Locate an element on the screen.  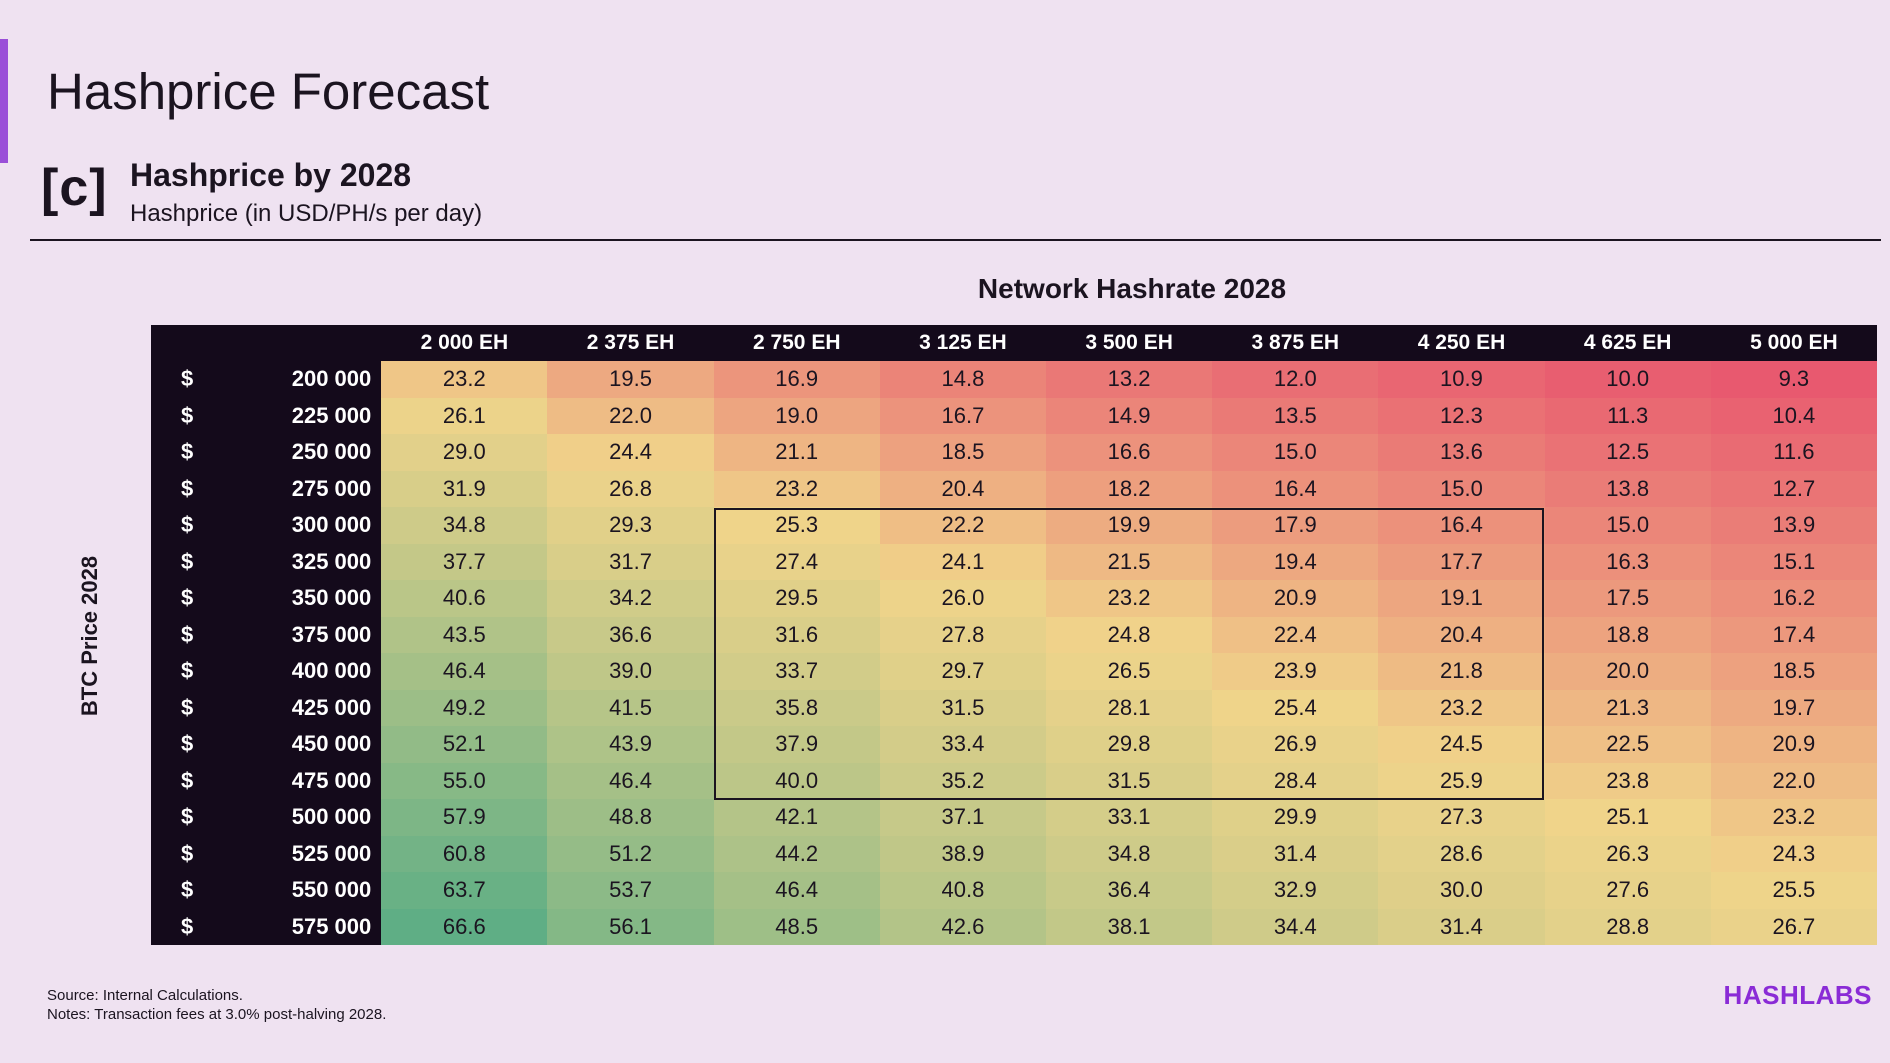
heatmap-cell: 29.9 is located at coordinates (1295, 817).